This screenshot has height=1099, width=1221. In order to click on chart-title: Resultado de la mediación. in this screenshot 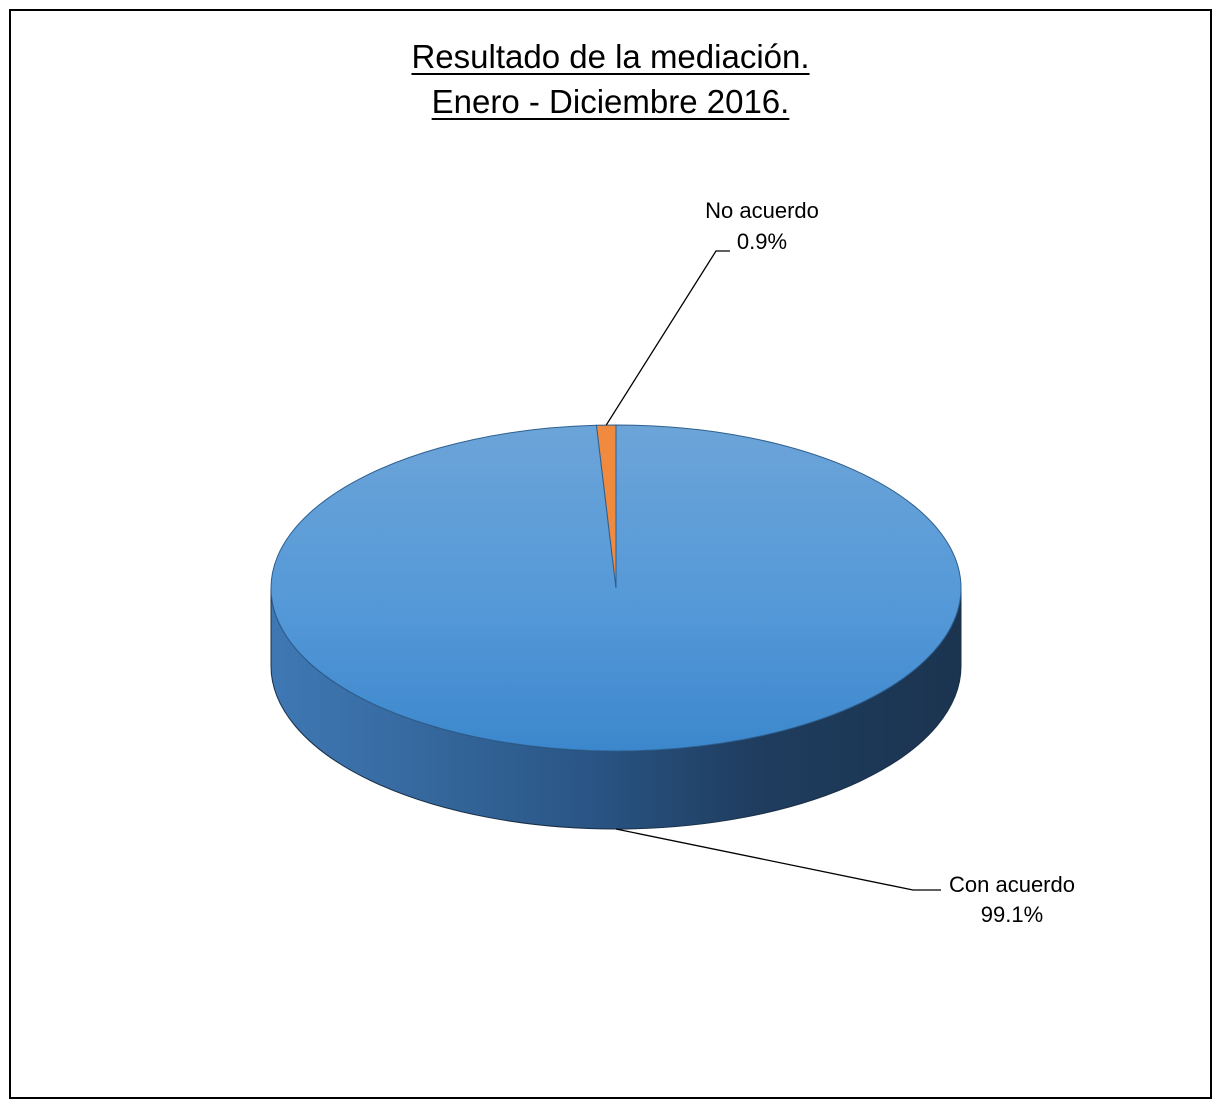, I will do `click(610, 56)`.